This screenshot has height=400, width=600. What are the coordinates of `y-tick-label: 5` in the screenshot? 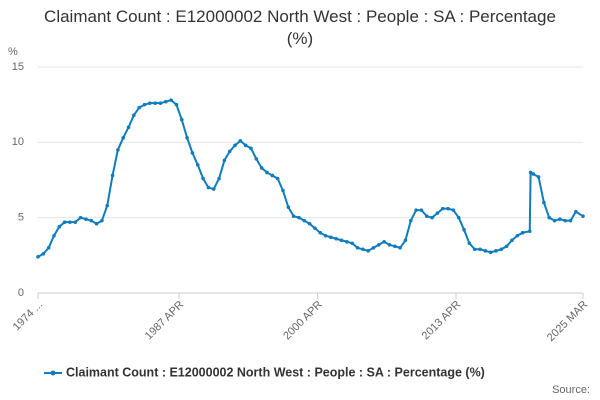 It's located at (21, 218).